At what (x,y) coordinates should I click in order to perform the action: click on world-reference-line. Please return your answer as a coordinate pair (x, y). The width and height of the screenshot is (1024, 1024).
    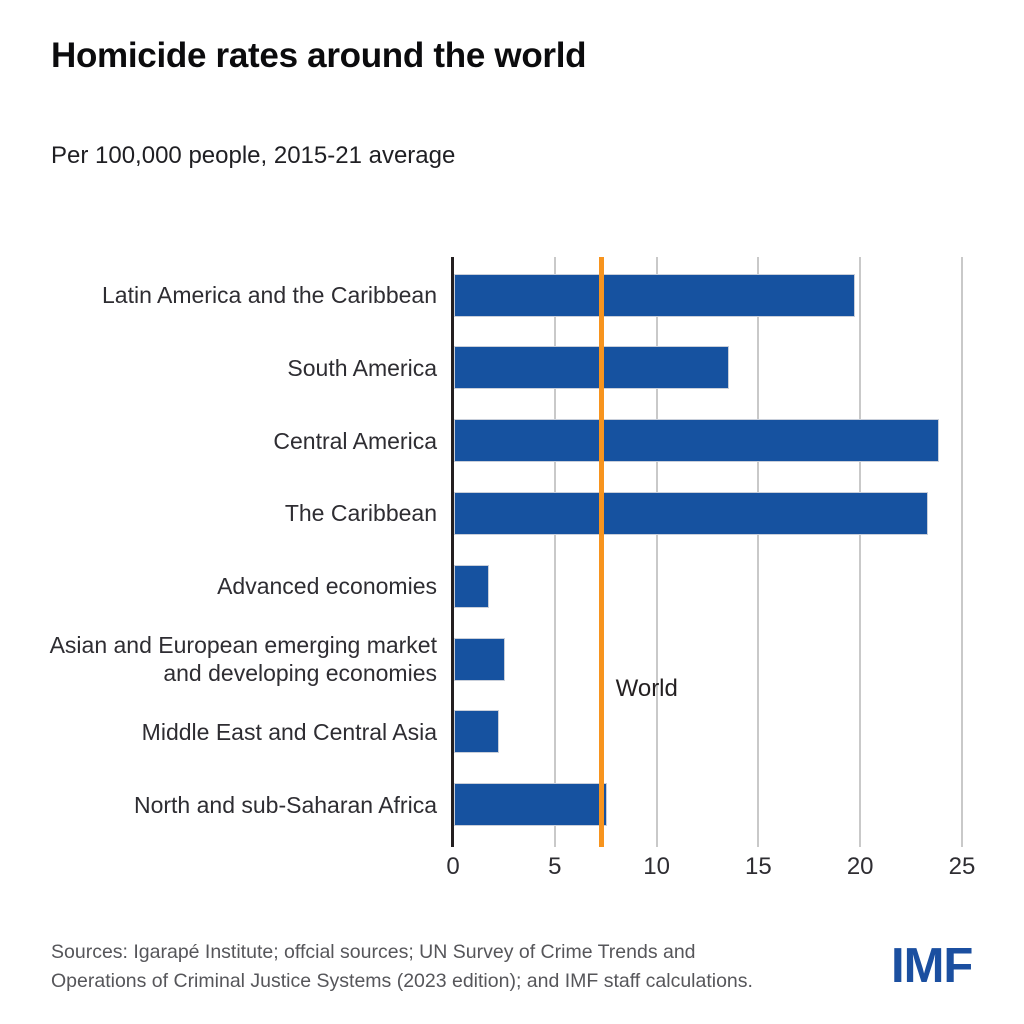
    Looking at the image, I should click on (602, 552).